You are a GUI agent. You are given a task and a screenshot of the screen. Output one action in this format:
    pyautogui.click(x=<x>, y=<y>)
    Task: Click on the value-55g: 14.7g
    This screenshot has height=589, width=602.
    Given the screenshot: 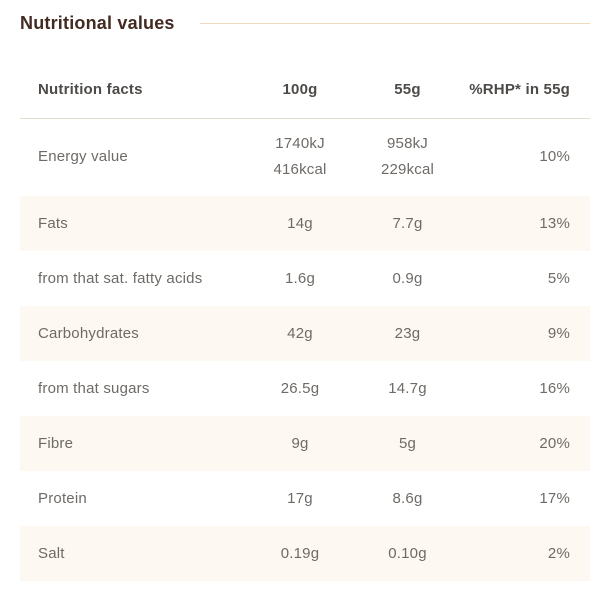 What is the action you would take?
    pyautogui.click(x=407, y=388)
    